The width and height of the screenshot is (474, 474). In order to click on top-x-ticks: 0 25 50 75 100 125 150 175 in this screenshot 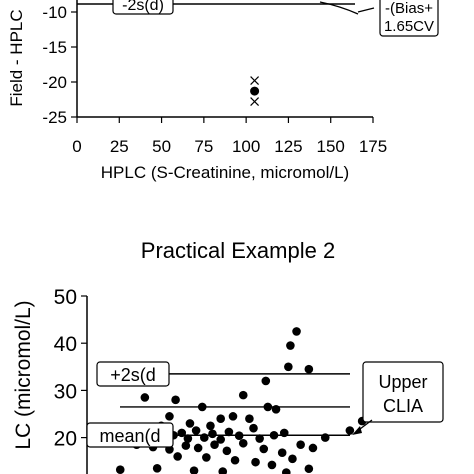, I will do `click(229, 136)`.